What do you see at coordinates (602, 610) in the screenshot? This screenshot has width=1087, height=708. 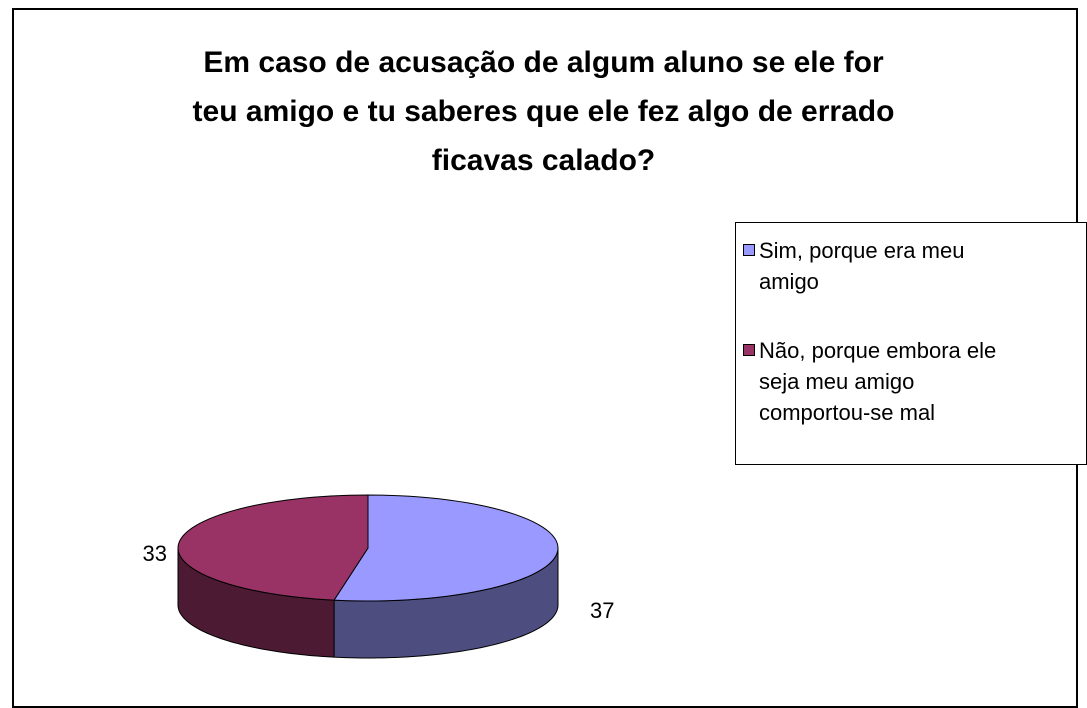 I see `data-label: 37` at bounding box center [602, 610].